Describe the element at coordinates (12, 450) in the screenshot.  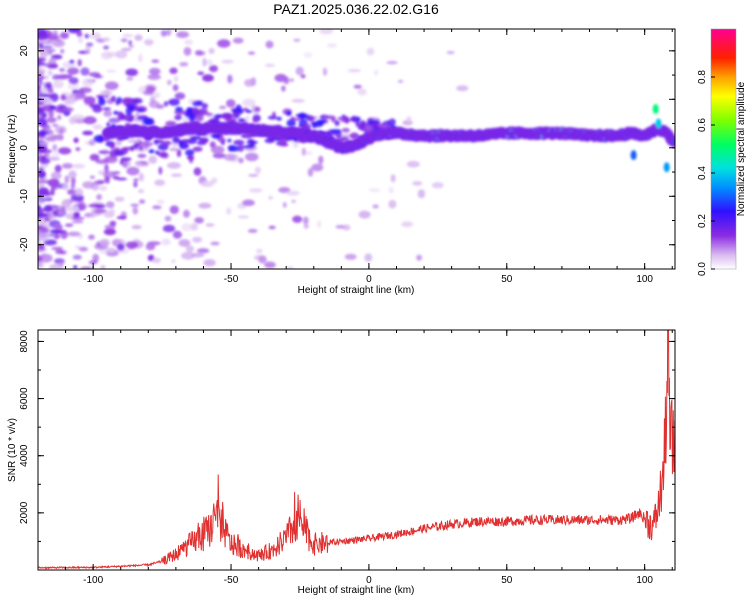
I see `snr-ylabel: SNR (10 * v/v)` at that location.